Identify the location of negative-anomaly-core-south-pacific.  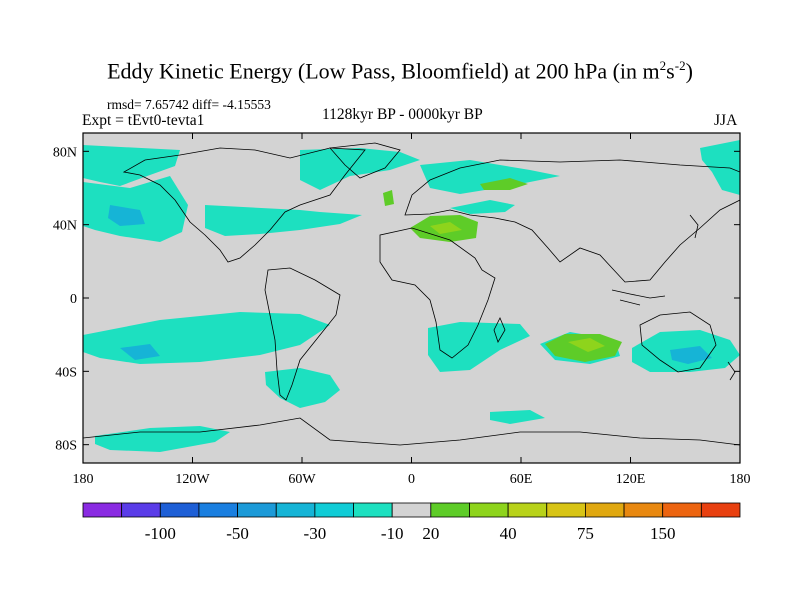
(140, 352).